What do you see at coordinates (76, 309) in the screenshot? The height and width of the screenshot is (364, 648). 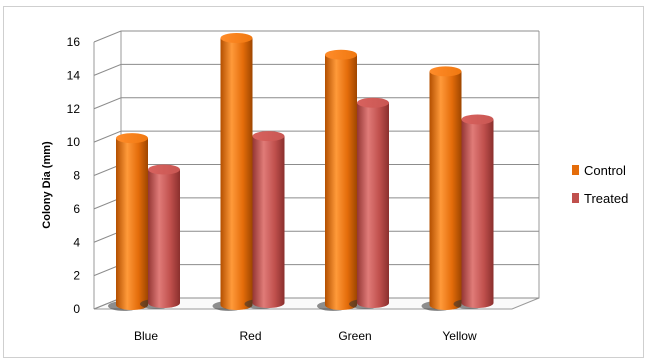 I see `y-tick-label: 0` at bounding box center [76, 309].